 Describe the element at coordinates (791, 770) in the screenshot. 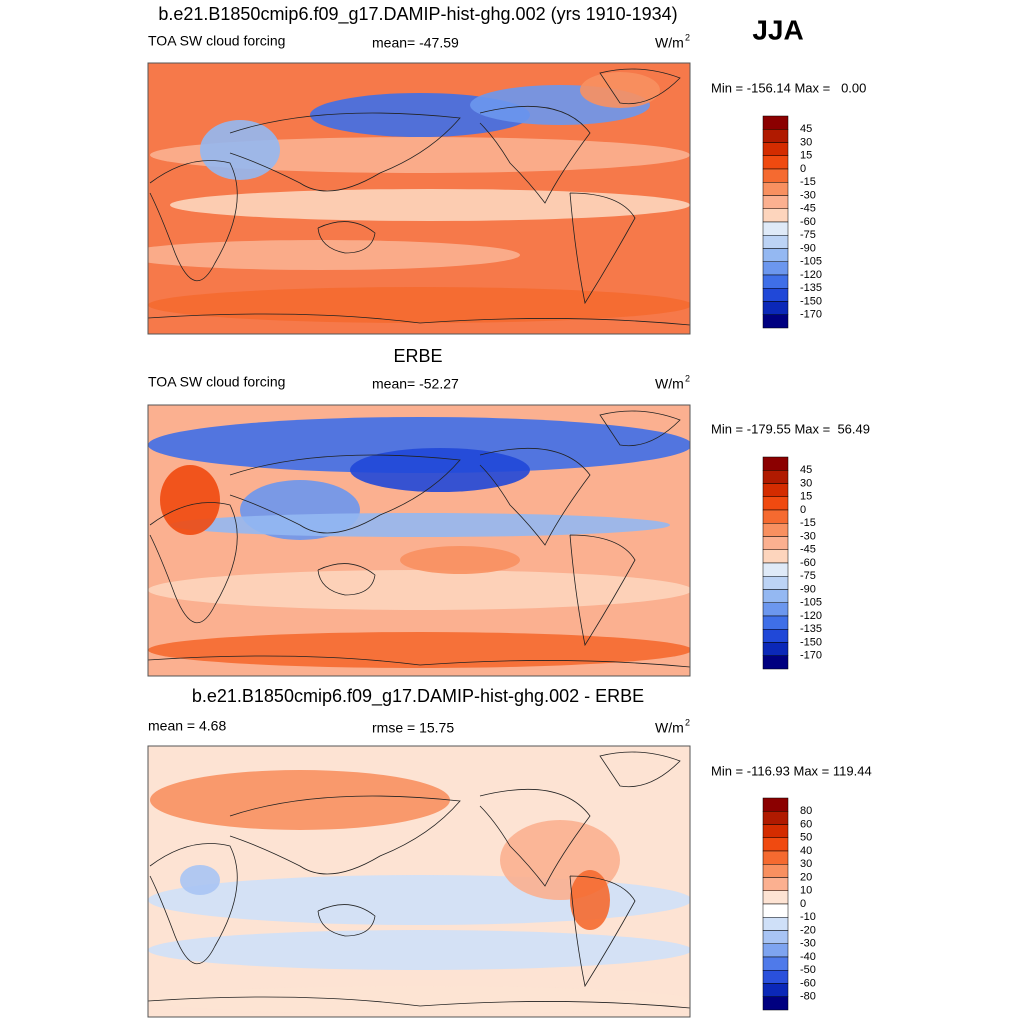

I see `min-max: Min = -116.93 Max = 119.44` at that location.